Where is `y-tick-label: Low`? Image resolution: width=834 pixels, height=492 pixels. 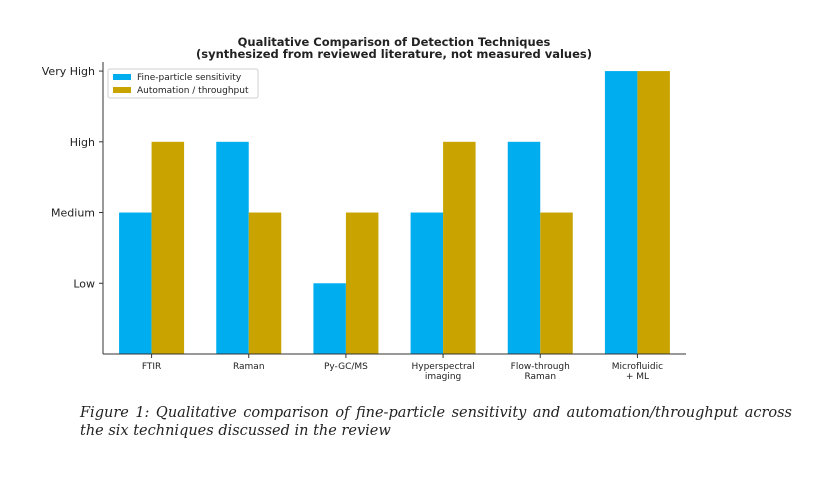
y-tick-label: Low is located at coordinates (84, 283).